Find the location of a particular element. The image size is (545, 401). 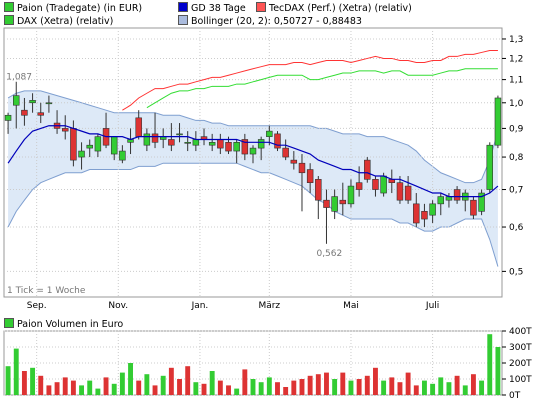

legend-item-gd38: GD 38 Tage is located at coordinates (212, 8).